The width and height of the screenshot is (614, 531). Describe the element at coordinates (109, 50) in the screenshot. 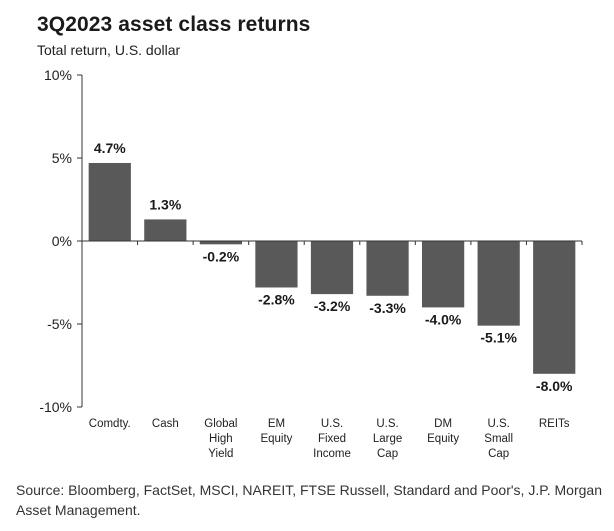

I see `chart-subtitle: Total return, U.S. dollar` at that location.